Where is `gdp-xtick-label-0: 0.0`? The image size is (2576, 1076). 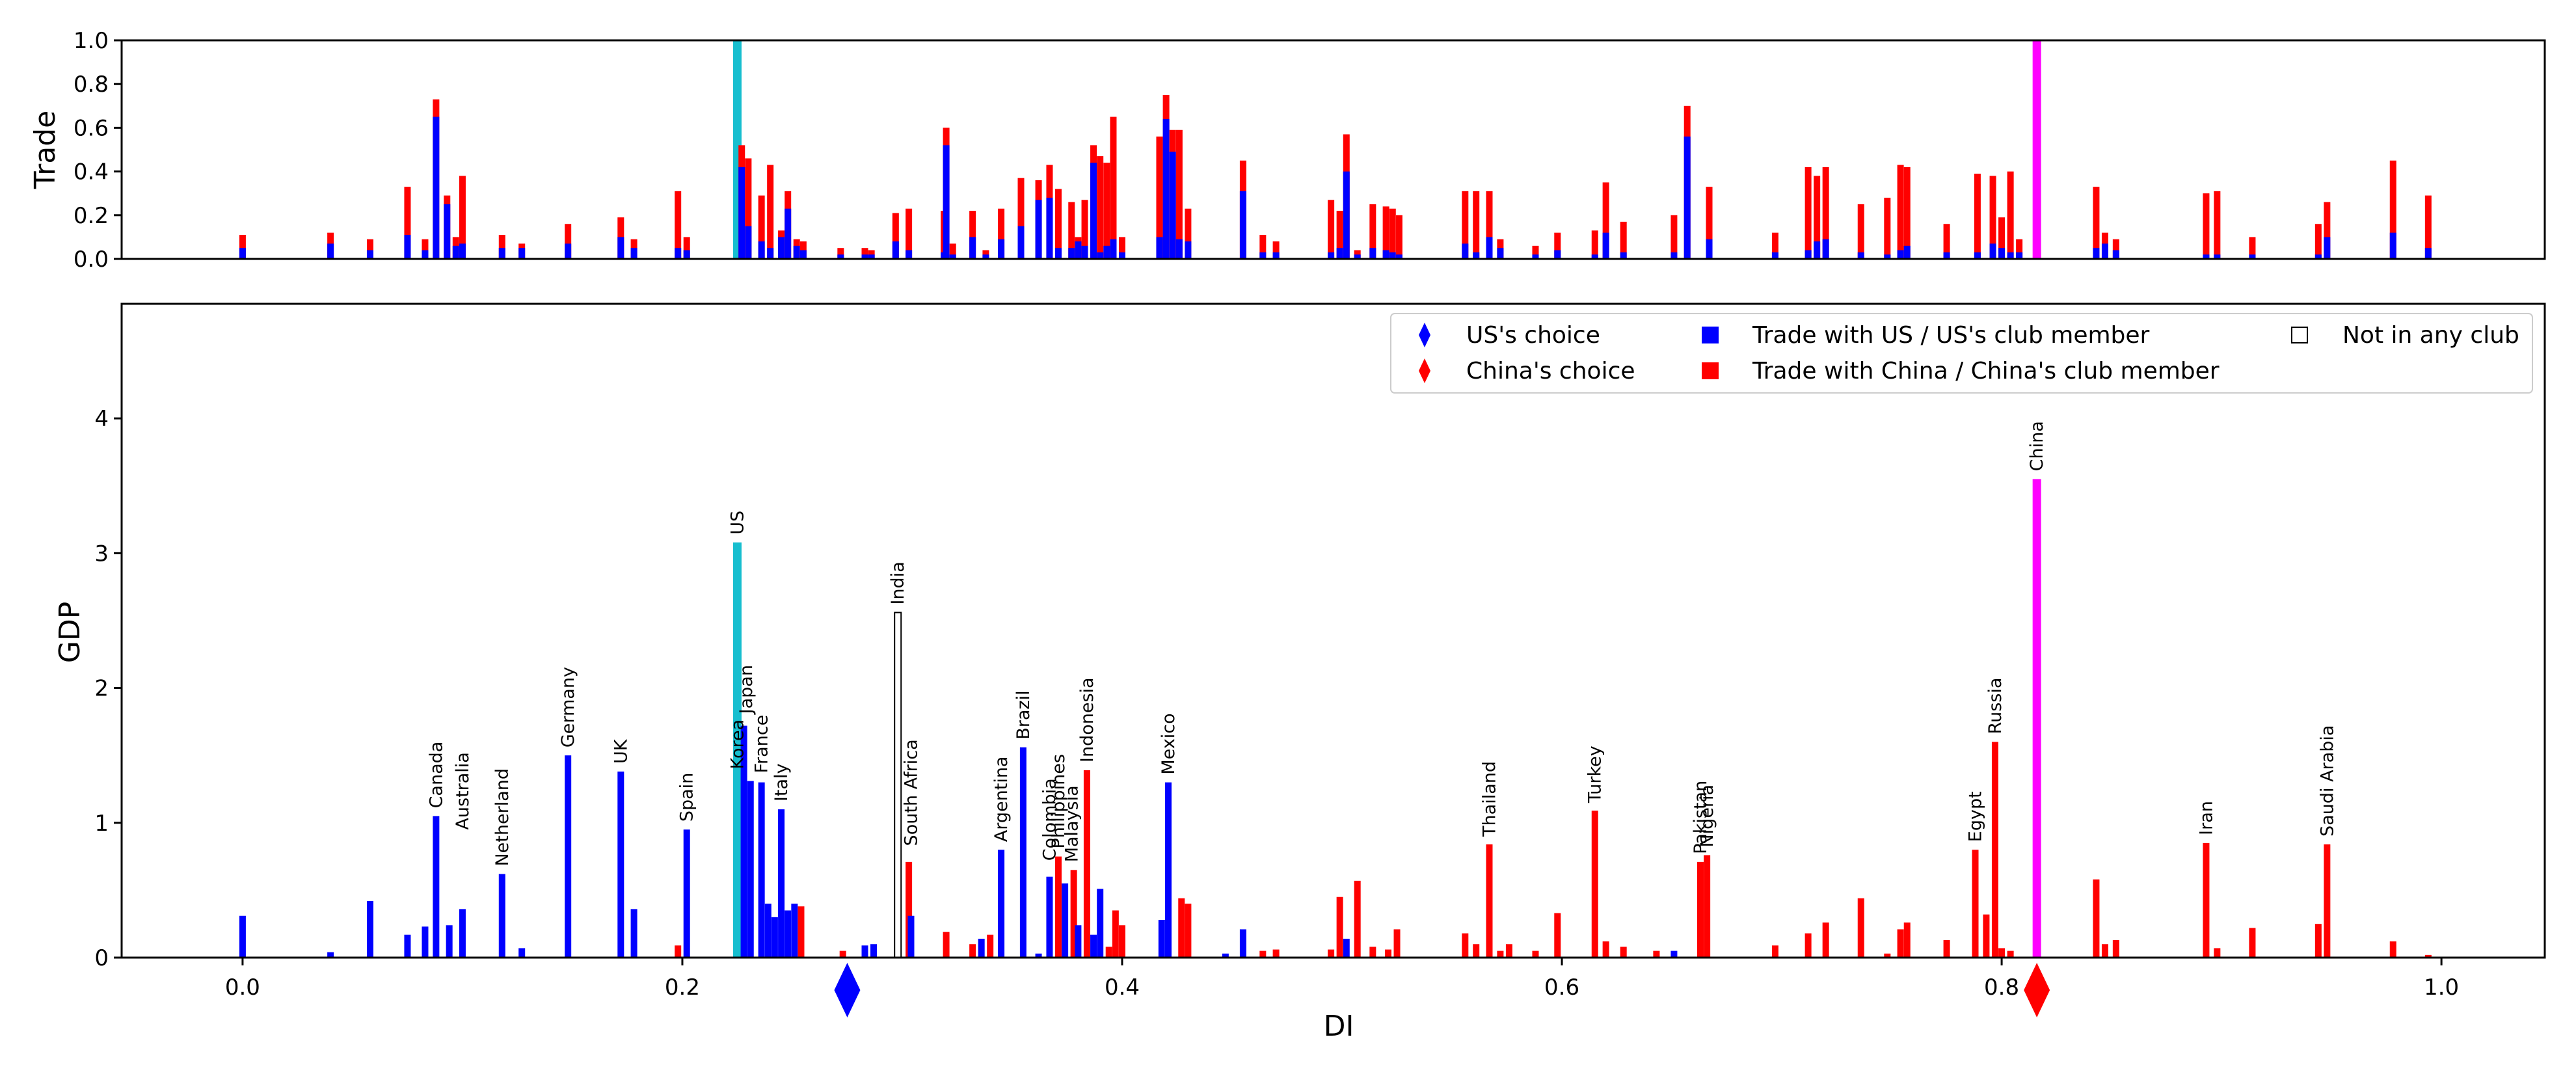 gdp-xtick-label-0: 0.0 is located at coordinates (242, 988).